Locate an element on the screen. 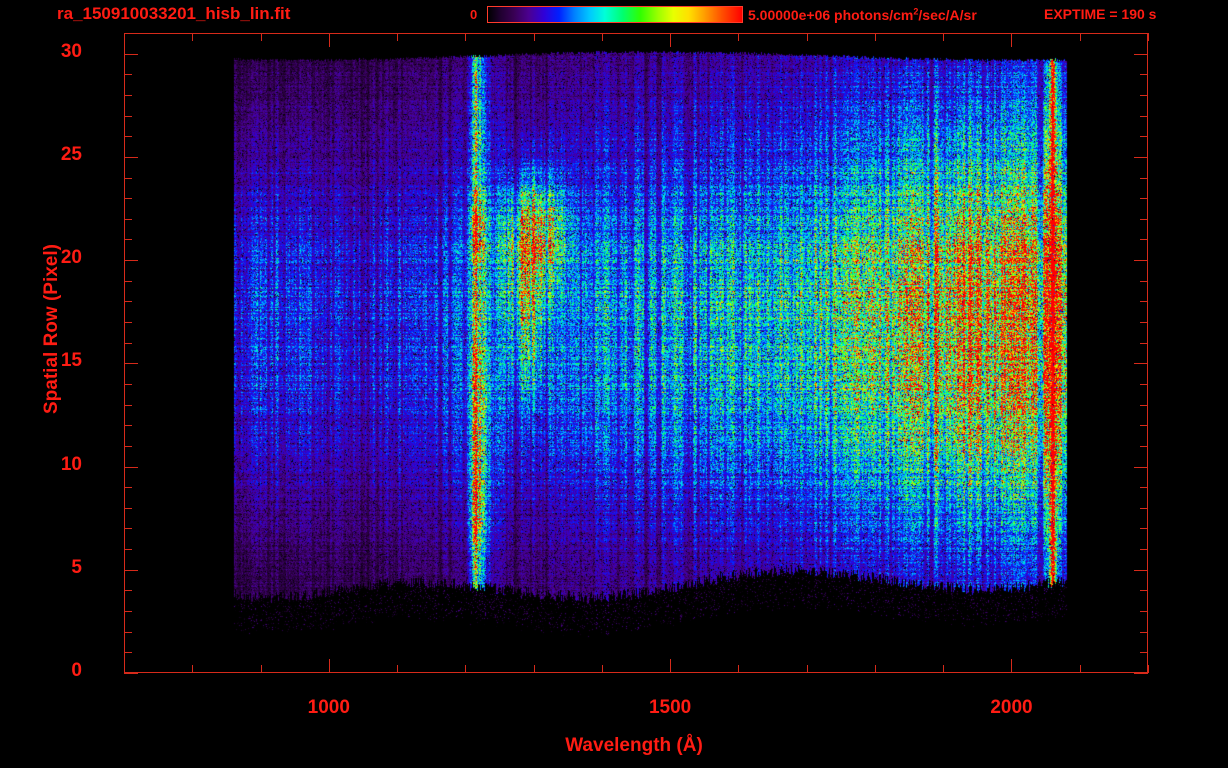  y-tick-label: 5 is located at coordinates (76, 567).